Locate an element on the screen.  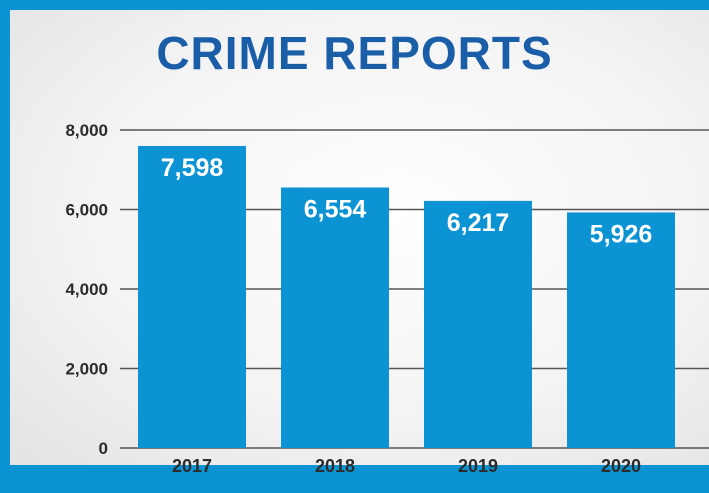
y-tick-label: 0 is located at coordinates (103, 448).